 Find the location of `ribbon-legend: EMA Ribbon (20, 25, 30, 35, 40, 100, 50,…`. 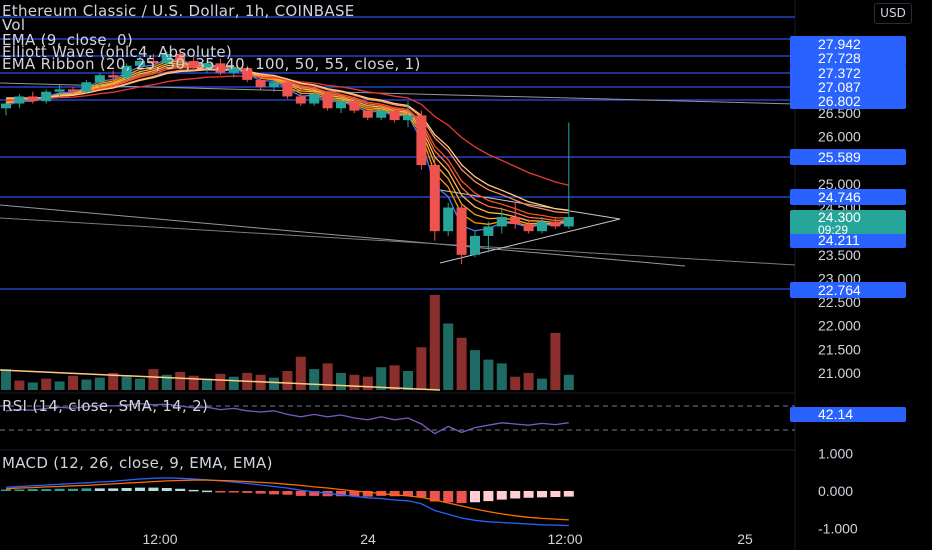

ribbon-legend: EMA Ribbon (20, 25, 30, 35, 40, 100, 50,… is located at coordinates (211, 64).